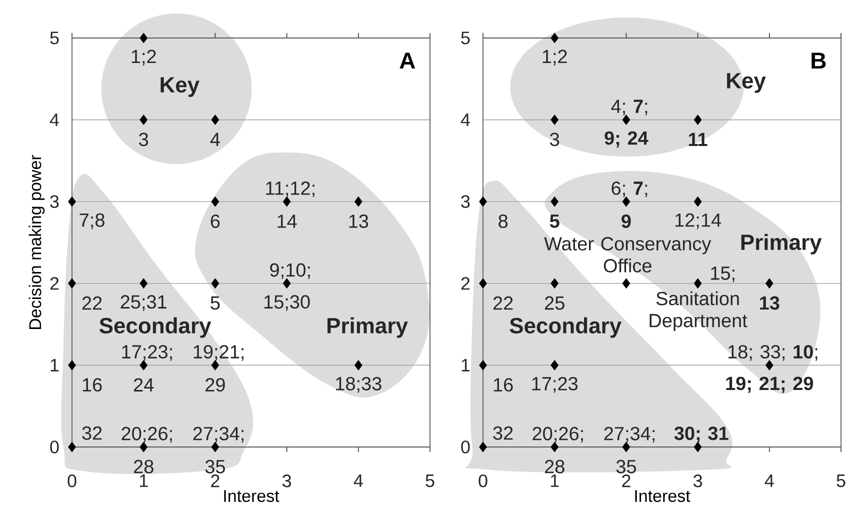  I want to click on annotation: 17;23;, so click(147, 353).